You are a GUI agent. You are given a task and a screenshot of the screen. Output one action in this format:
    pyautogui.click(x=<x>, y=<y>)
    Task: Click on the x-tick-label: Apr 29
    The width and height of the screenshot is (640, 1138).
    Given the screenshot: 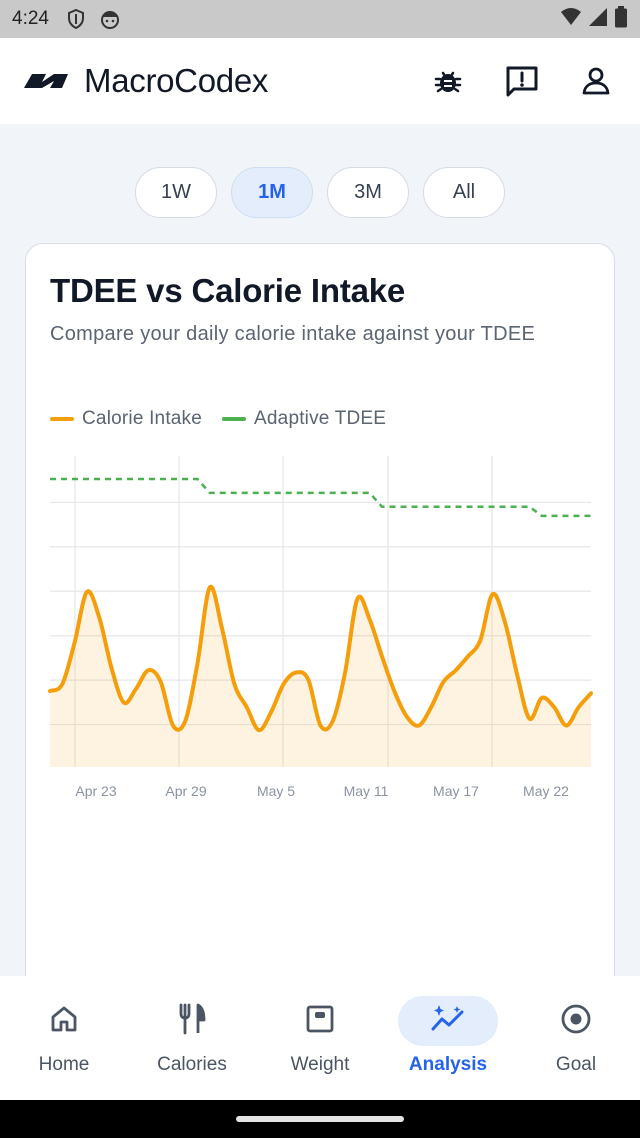 What is the action you would take?
    pyautogui.click(x=185, y=791)
    